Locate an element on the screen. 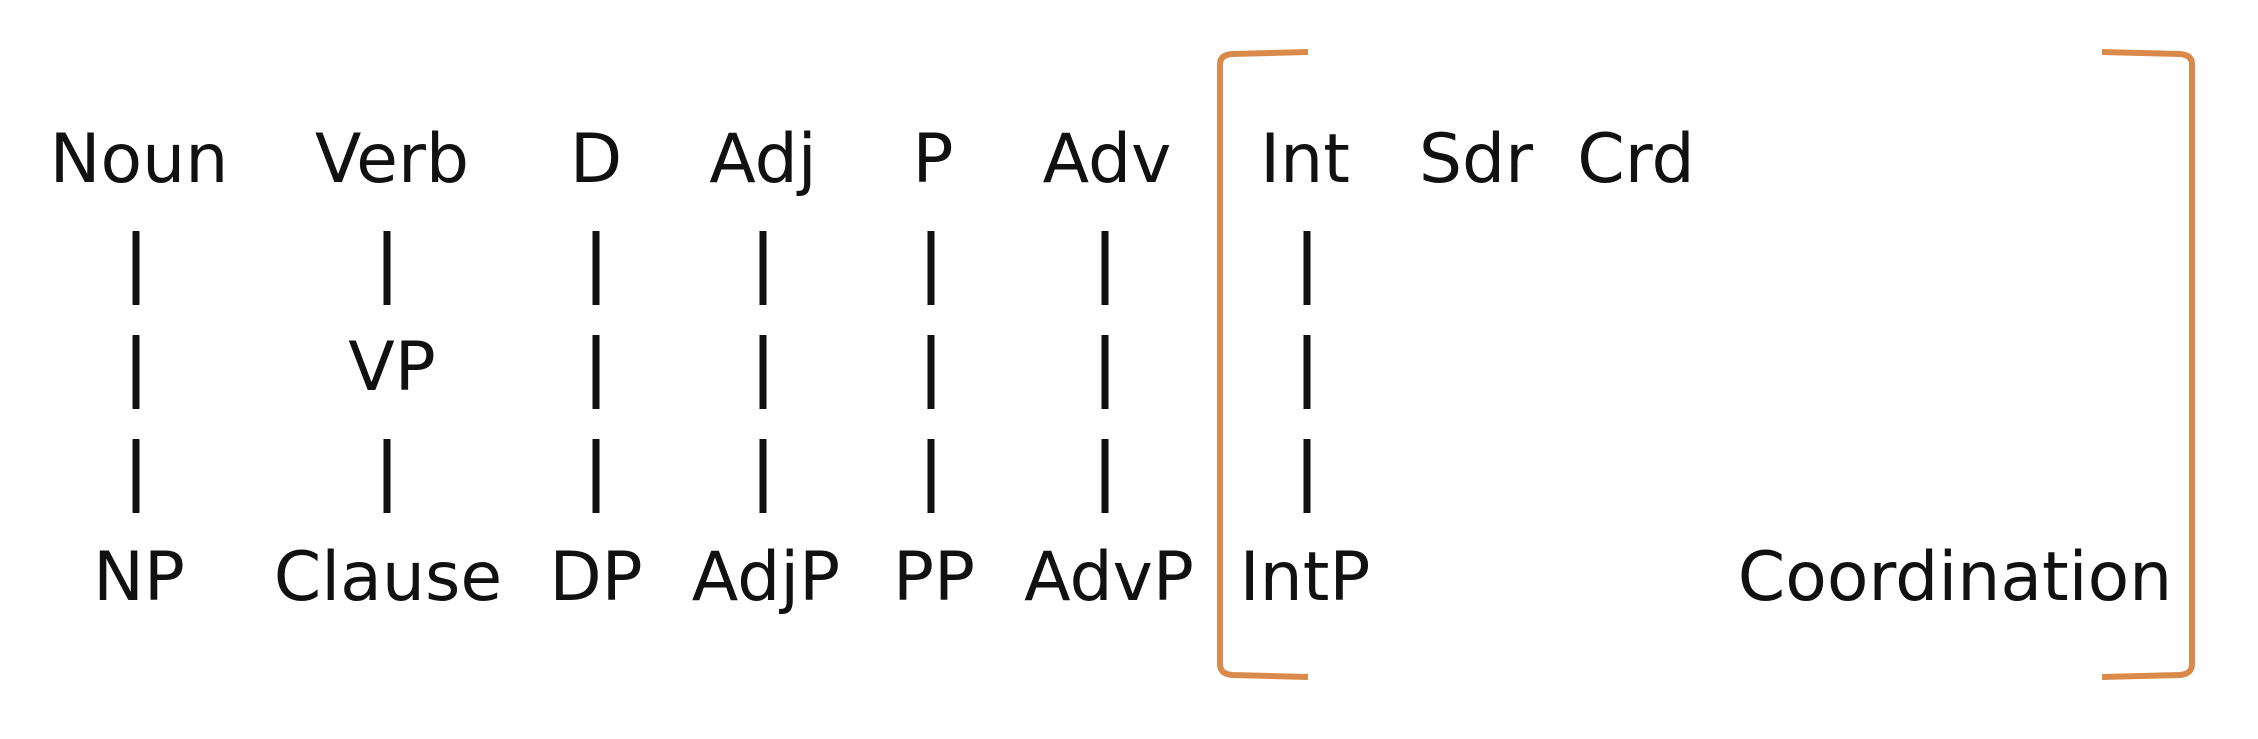  d-label: D is located at coordinates (596, 159).